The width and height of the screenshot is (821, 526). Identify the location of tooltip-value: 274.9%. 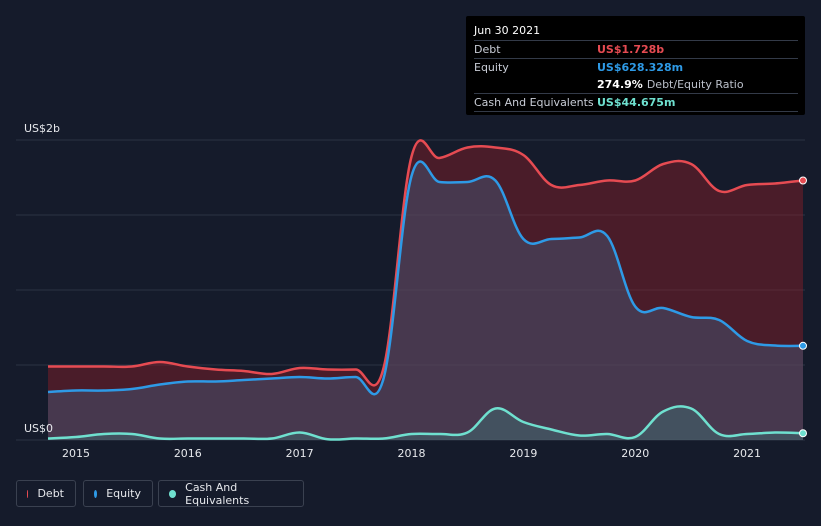
(620, 84).